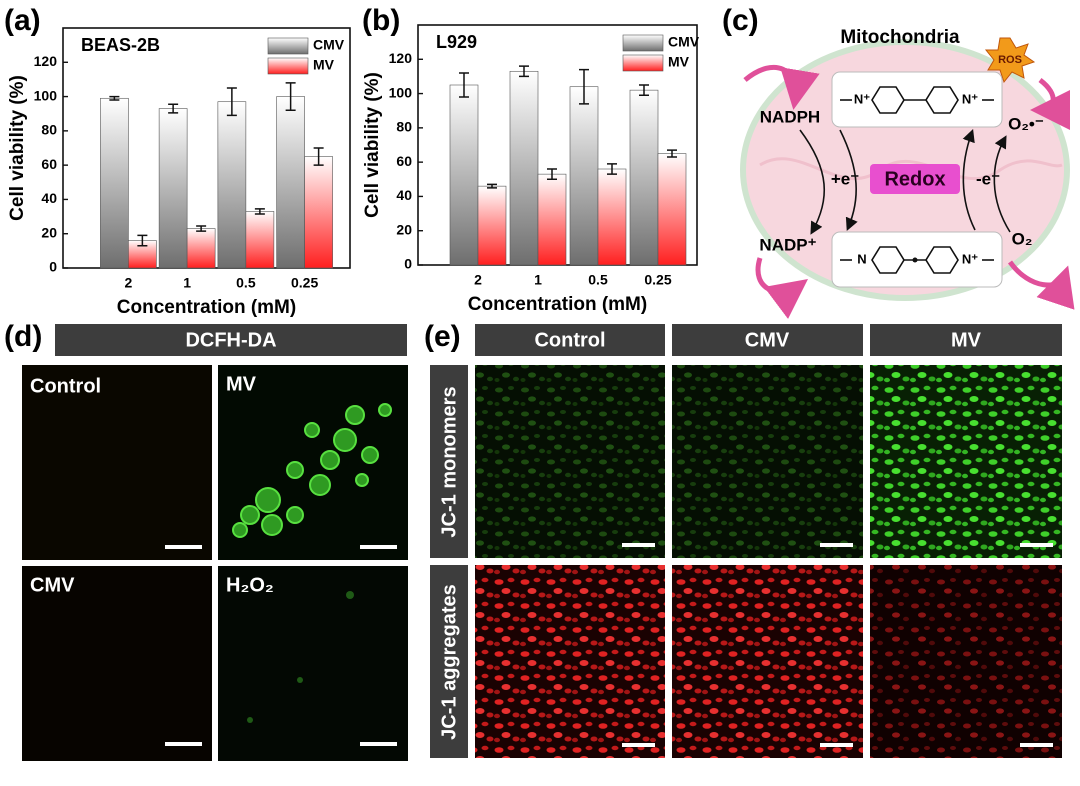 The width and height of the screenshot is (1080, 786). I want to click on column-header: CMV, so click(767, 340).